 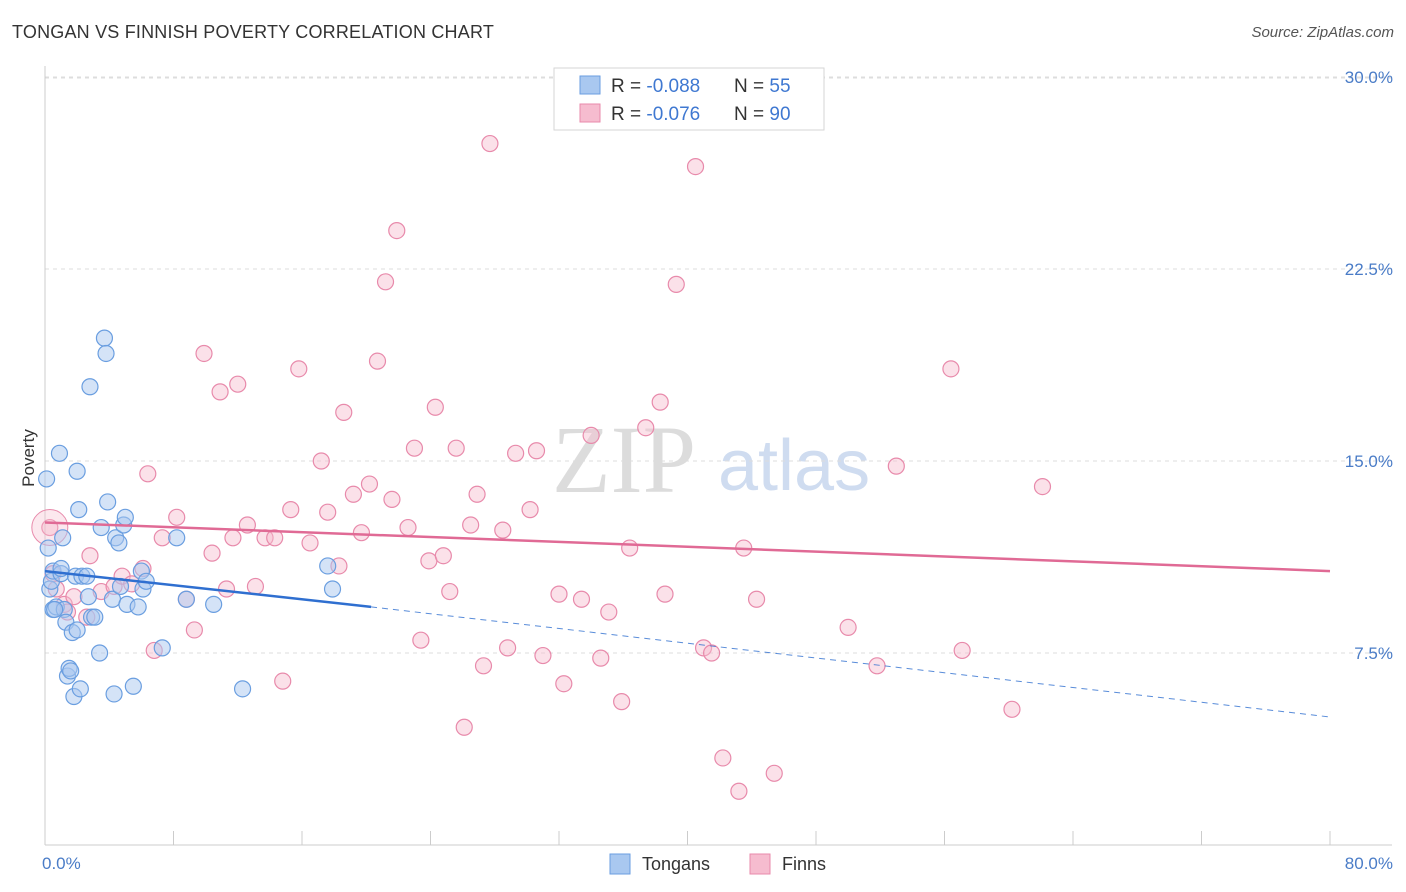 I want to click on svg-text: N = 55, so click(x=762, y=86).